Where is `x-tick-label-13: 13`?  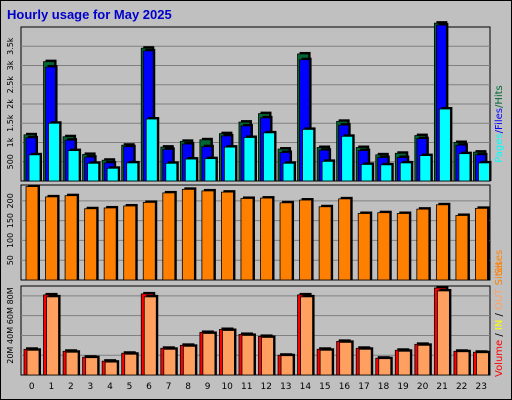
x-tick-label-13: 13 is located at coordinates (285, 387).